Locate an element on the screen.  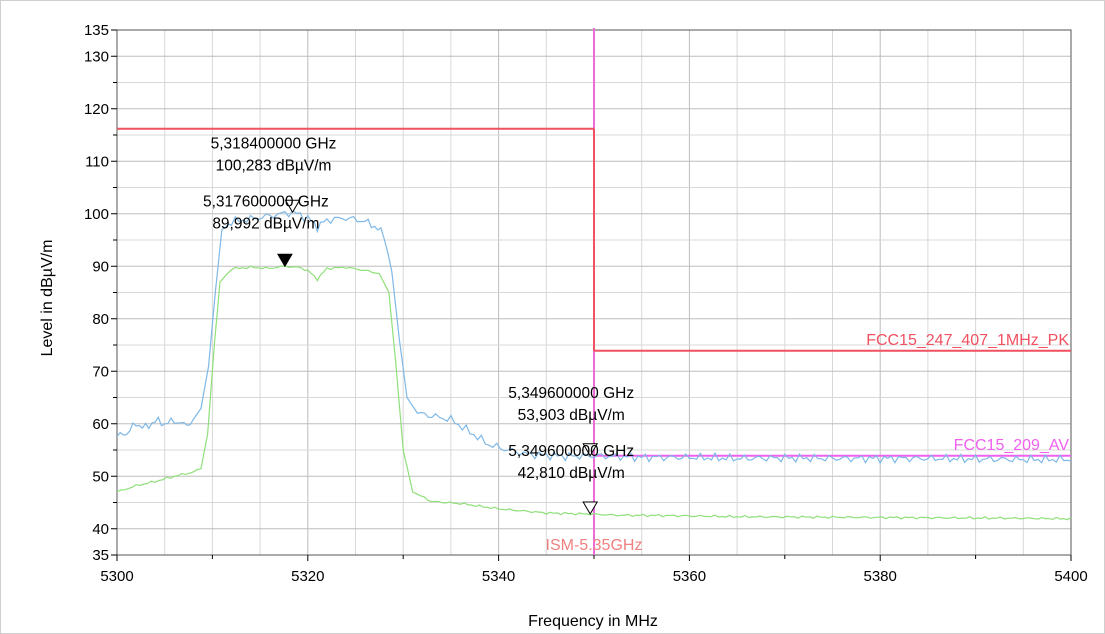
x-tick-label: 5360 is located at coordinates (689, 576).